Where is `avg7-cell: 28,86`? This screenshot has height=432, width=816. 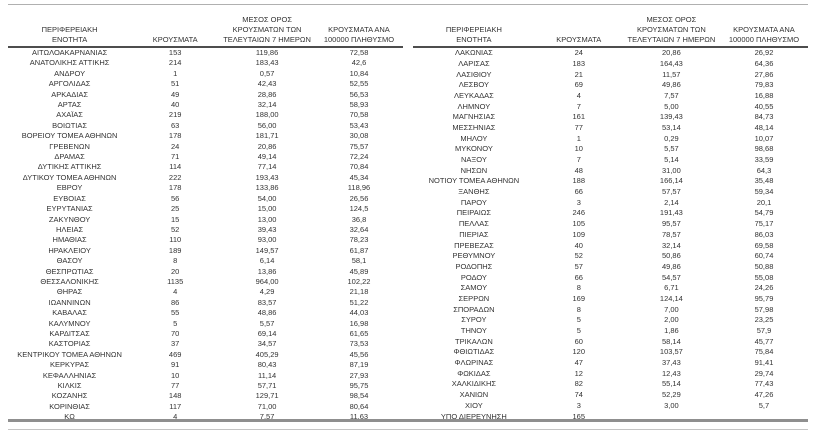 avg7-cell: 28,86 is located at coordinates (267, 94).